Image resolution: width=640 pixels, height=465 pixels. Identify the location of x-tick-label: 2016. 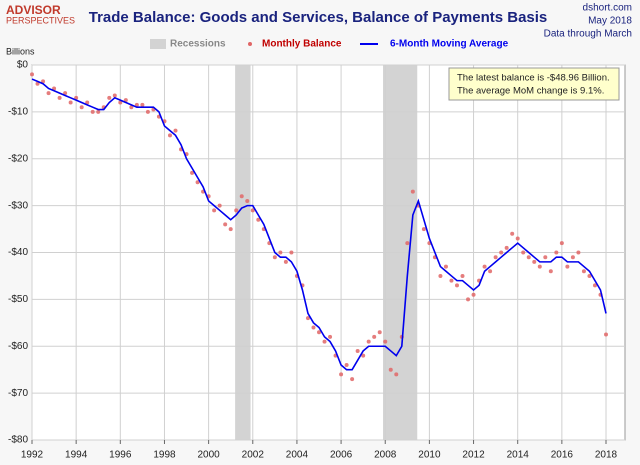
(562, 455).